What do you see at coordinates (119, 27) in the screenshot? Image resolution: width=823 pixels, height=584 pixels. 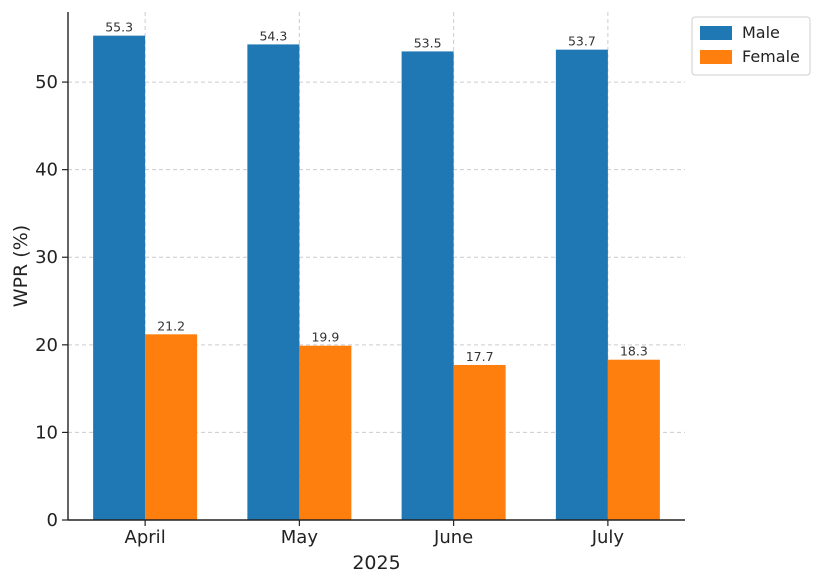 I see `bar-value-label: 55.3` at bounding box center [119, 27].